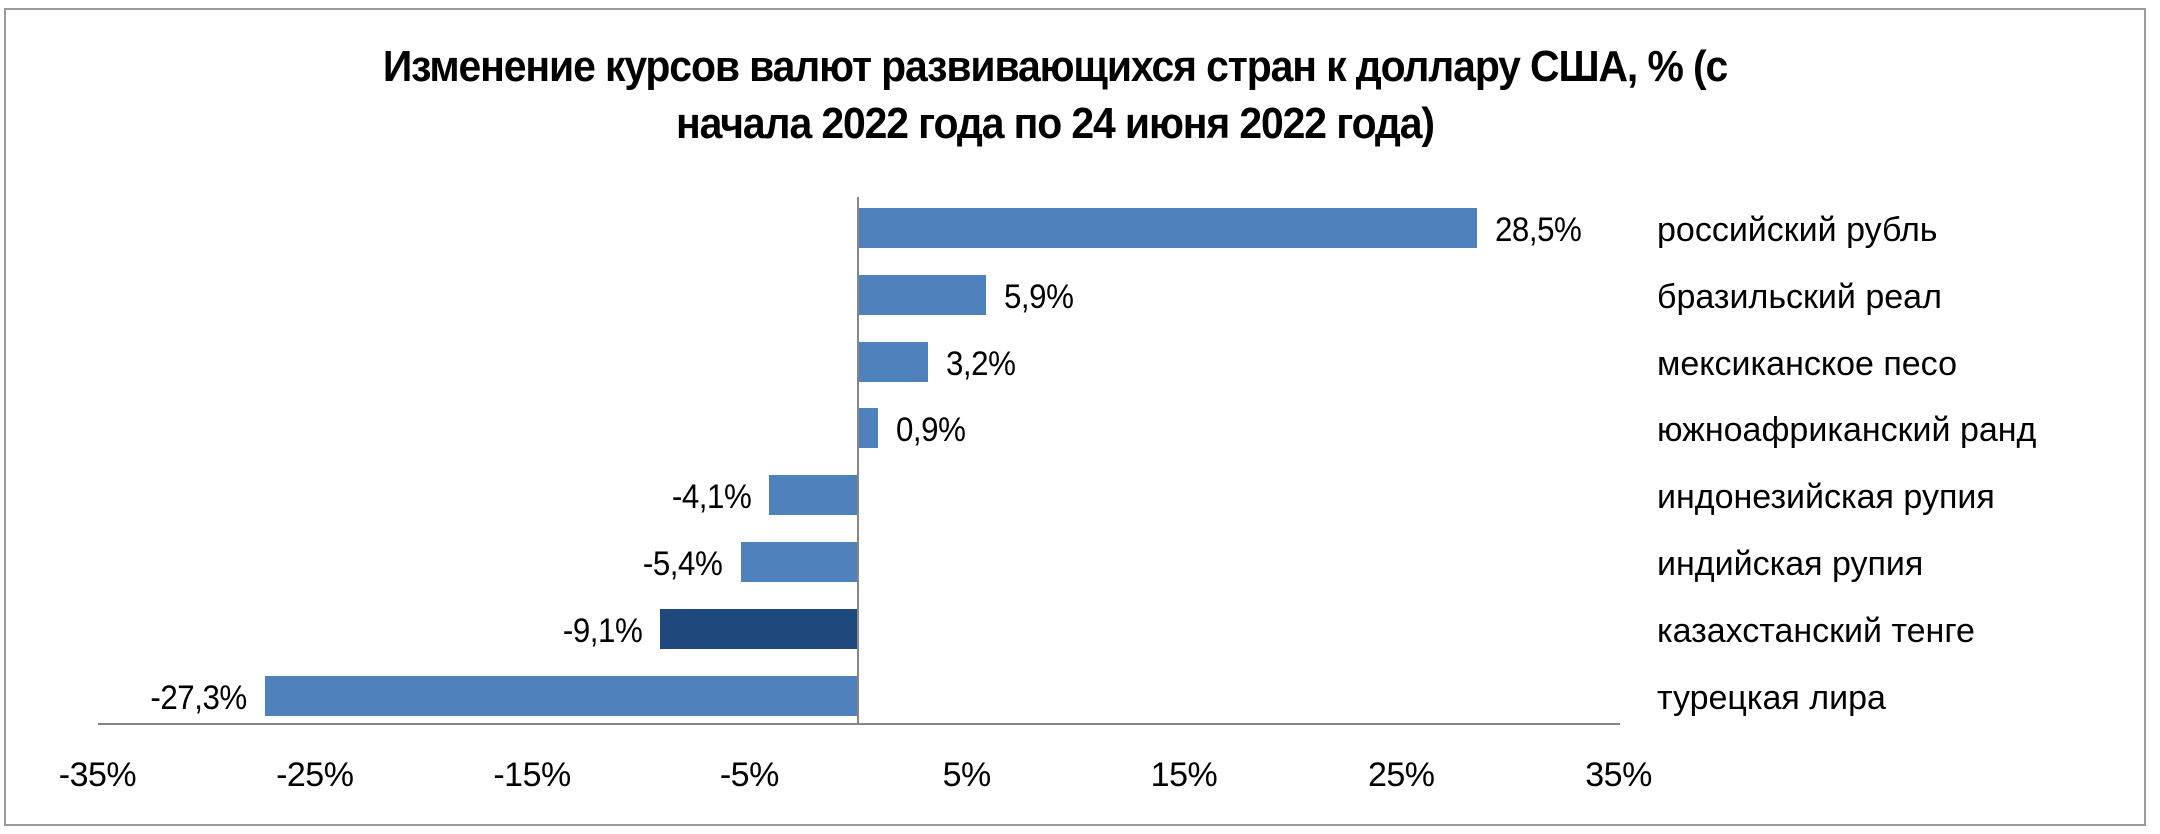  I want to click on x-tick-label: 5%, so click(967, 775).